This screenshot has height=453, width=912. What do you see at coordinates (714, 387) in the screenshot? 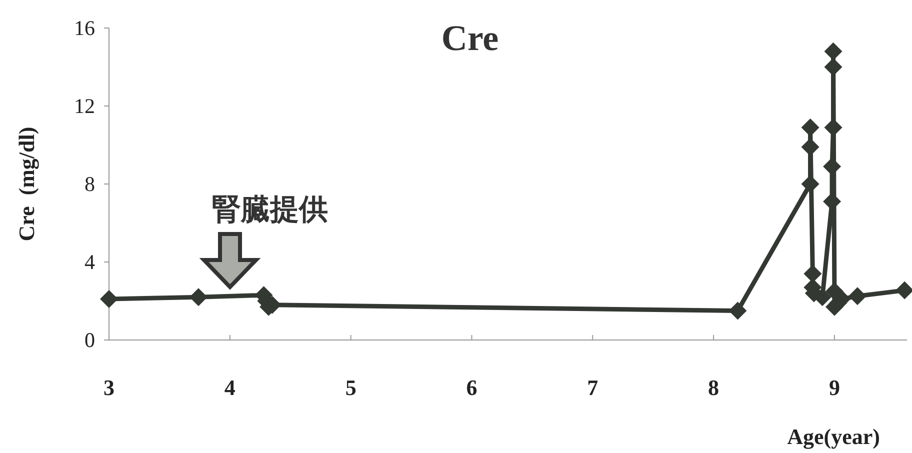
I see `x-tick-label: 8` at bounding box center [714, 387].